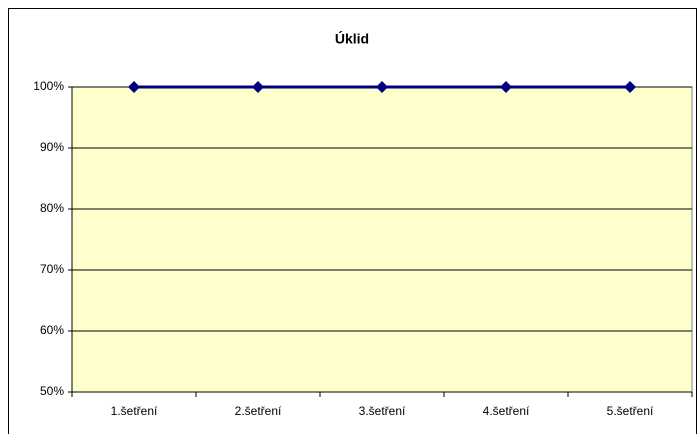 The width and height of the screenshot is (700, 434). I want to click on y-tick-label: 50%, so click(52, 391).